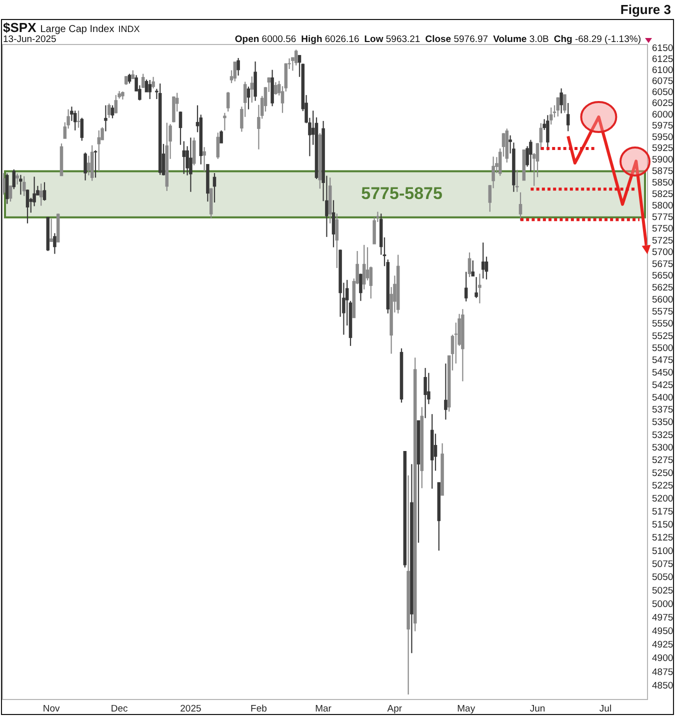 This screenshot has height=720, width=675. I want to click on y-tick-label: 5350, so click(663, 422).